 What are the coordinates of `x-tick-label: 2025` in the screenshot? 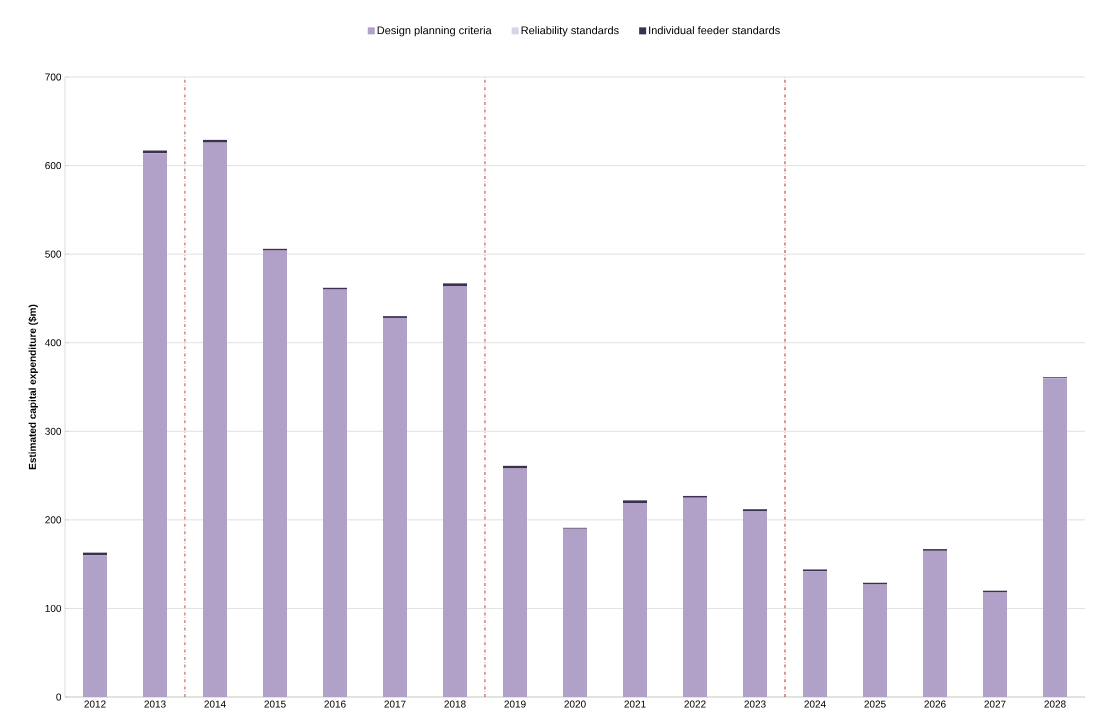 It's located at (875, 704).